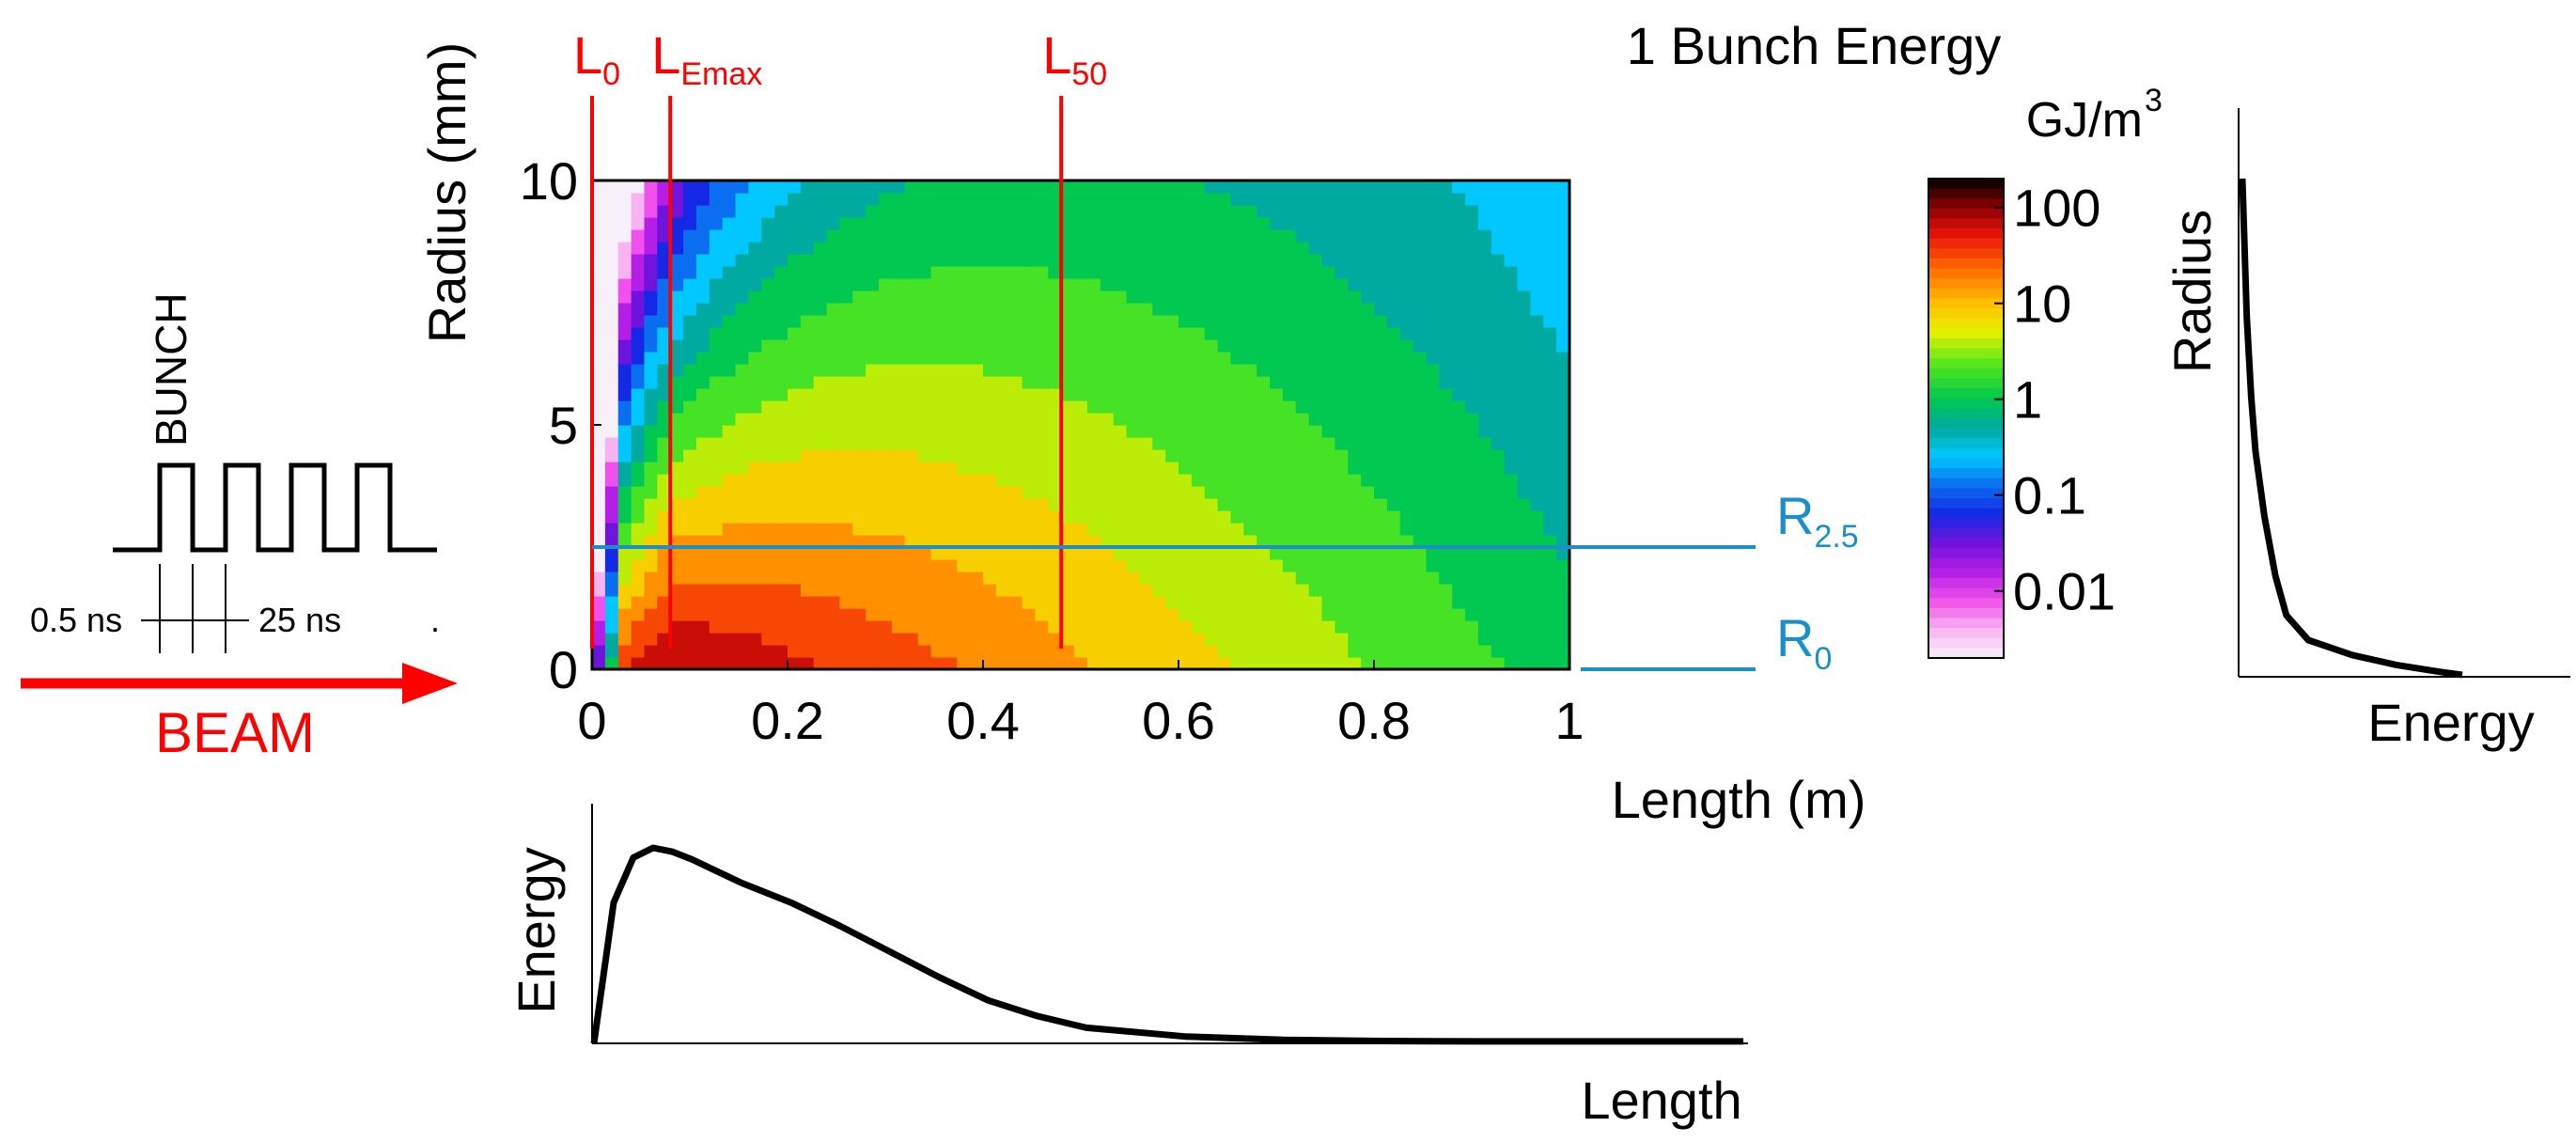  I want to click on y-tick-label: 5, so click(563, 425).